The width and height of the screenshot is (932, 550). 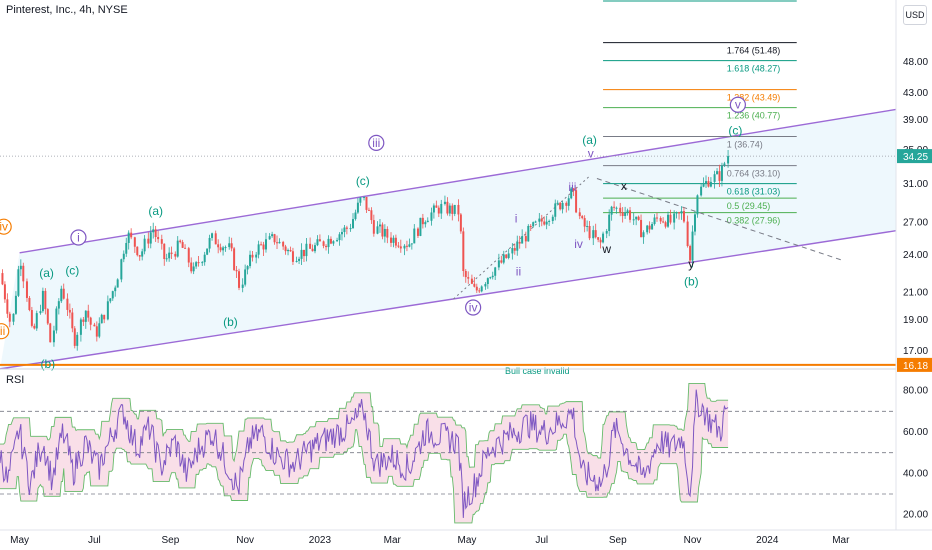 I want to click on price-axis-tick: 21.00, so click(x=915, y=292).